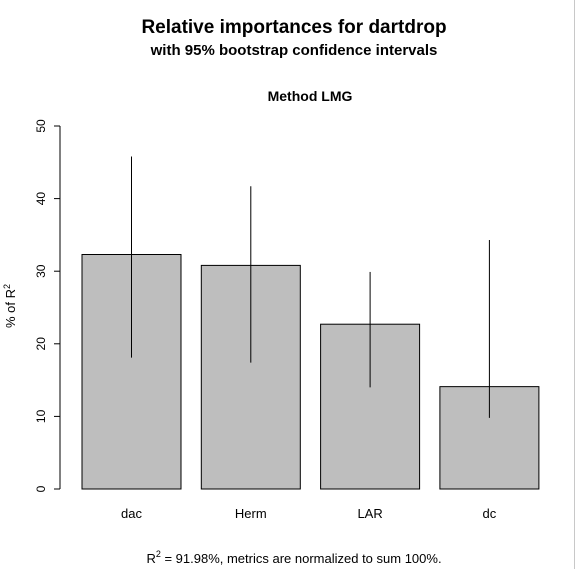  Describe the element at coordinates (131, 513) in the screenshot. I see `x-tick-label-dac: dac` at that location.